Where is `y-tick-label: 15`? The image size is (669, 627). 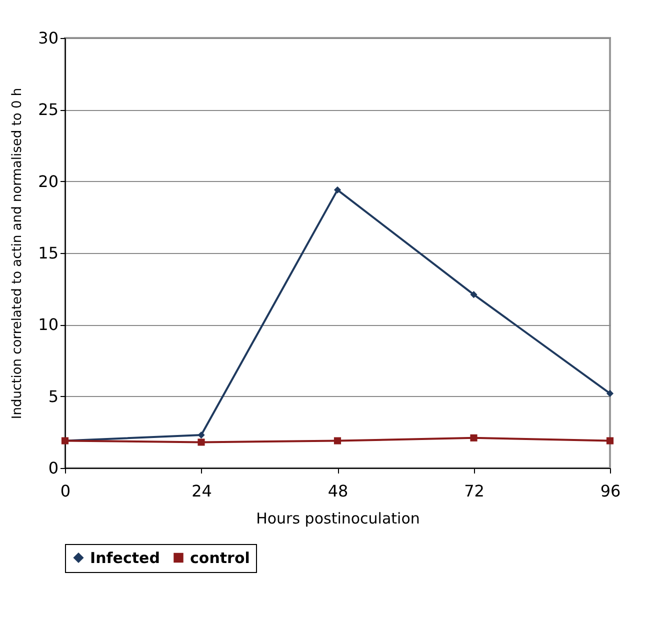
y-tick-label: 15 is located at coordinates (48, 253).